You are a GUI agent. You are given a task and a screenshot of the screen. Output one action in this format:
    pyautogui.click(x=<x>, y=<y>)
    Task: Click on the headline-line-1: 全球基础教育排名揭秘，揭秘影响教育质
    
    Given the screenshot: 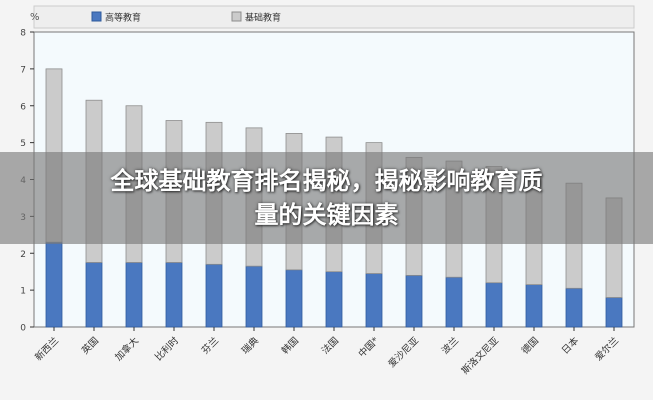 What is the action you would take?
    pyautogui.click(x=326, y=181)
    